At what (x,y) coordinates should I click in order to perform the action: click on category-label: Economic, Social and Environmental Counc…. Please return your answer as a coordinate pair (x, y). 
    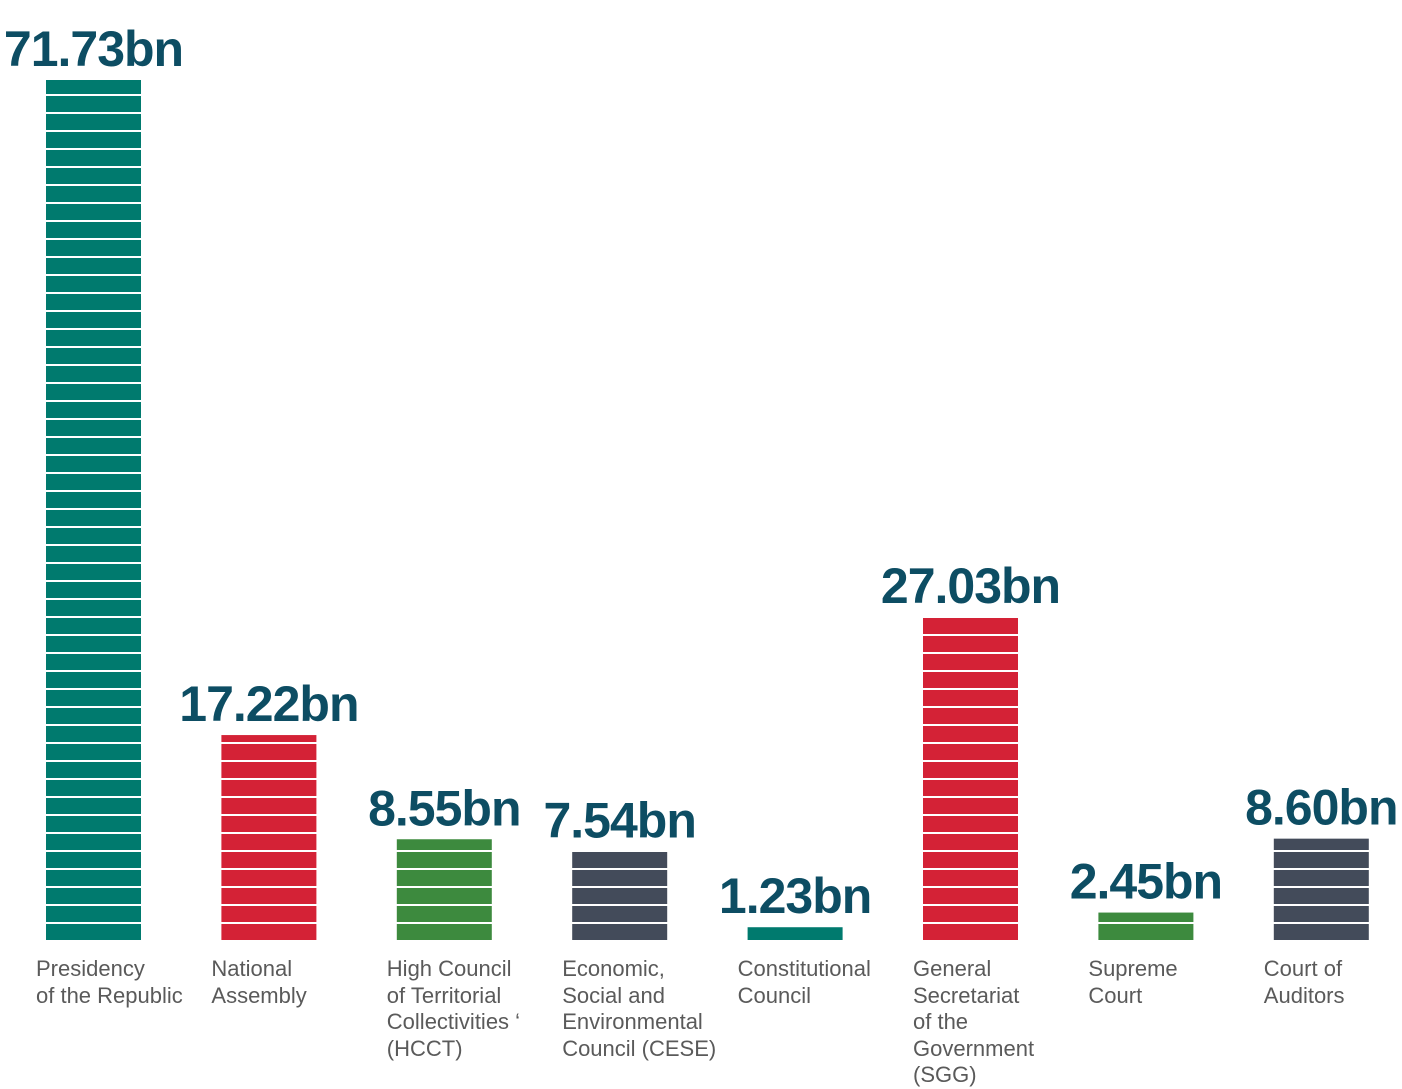
    Looking at the image, I should click on (639, 1008).